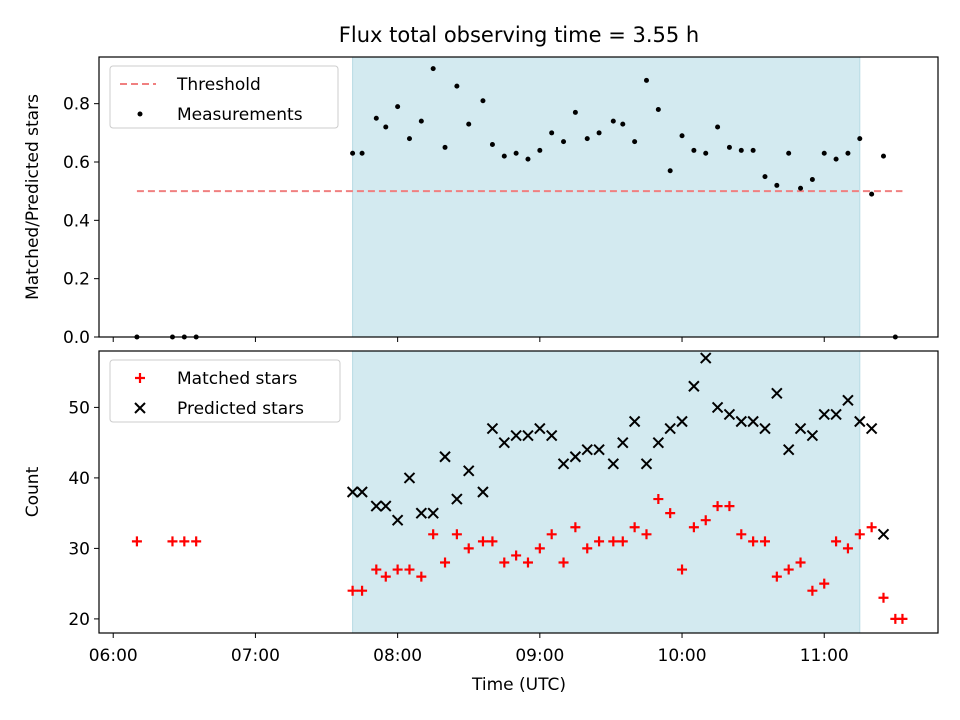 The height and width of the screenshot is (720, 960). I want to click on y-tick-label: 30, so click(79, 549).